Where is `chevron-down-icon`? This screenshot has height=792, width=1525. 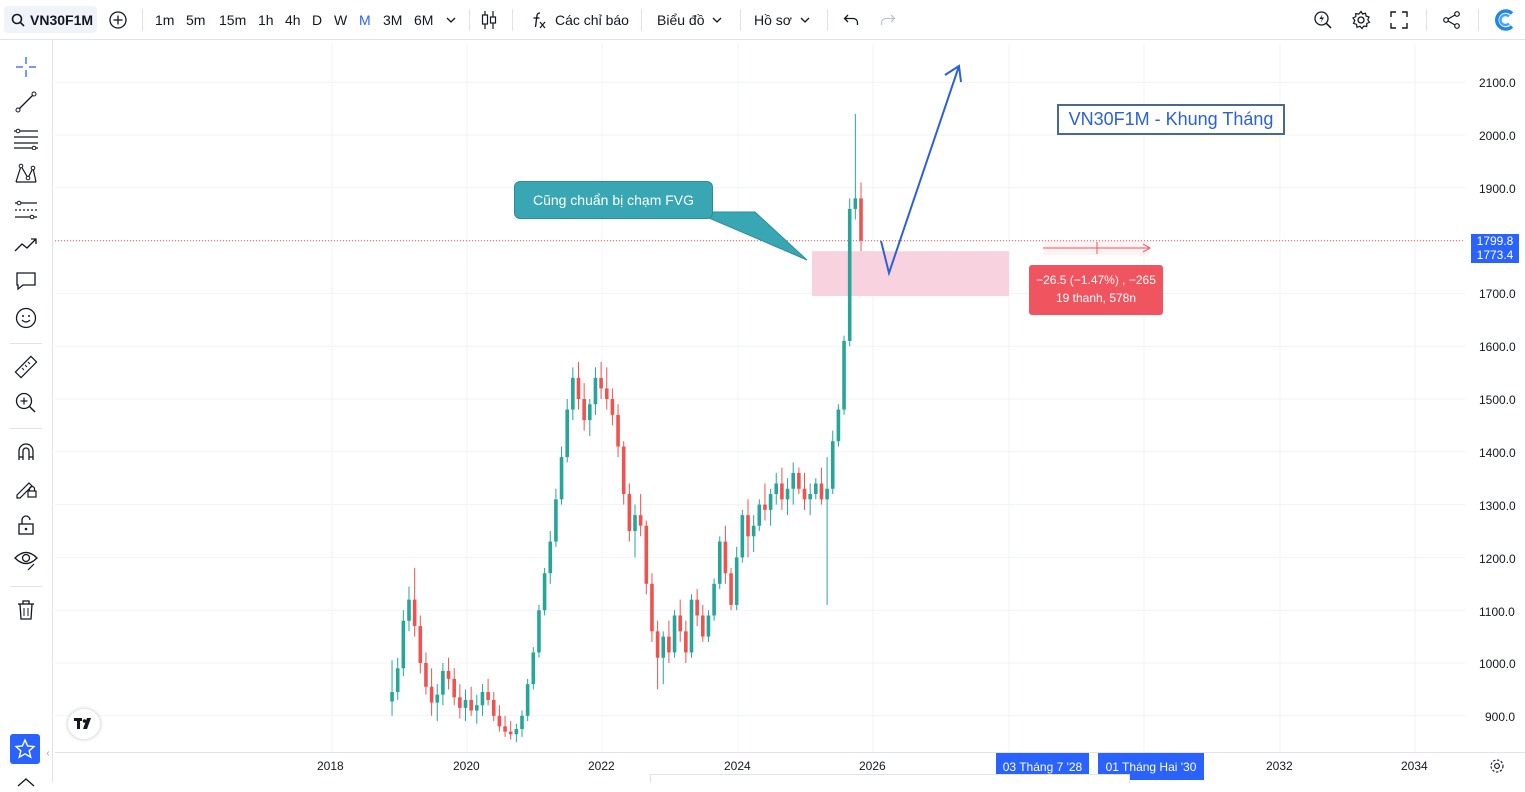 chevron-down-icon is located at coordinates (805, 20).